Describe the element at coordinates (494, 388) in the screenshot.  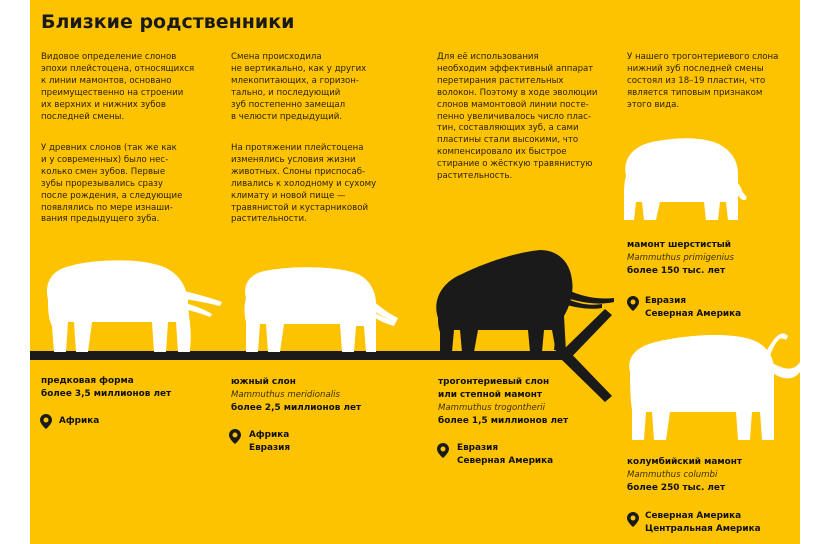
I see `species-name: трогонтериевый слон или степной мамонт` at that location.